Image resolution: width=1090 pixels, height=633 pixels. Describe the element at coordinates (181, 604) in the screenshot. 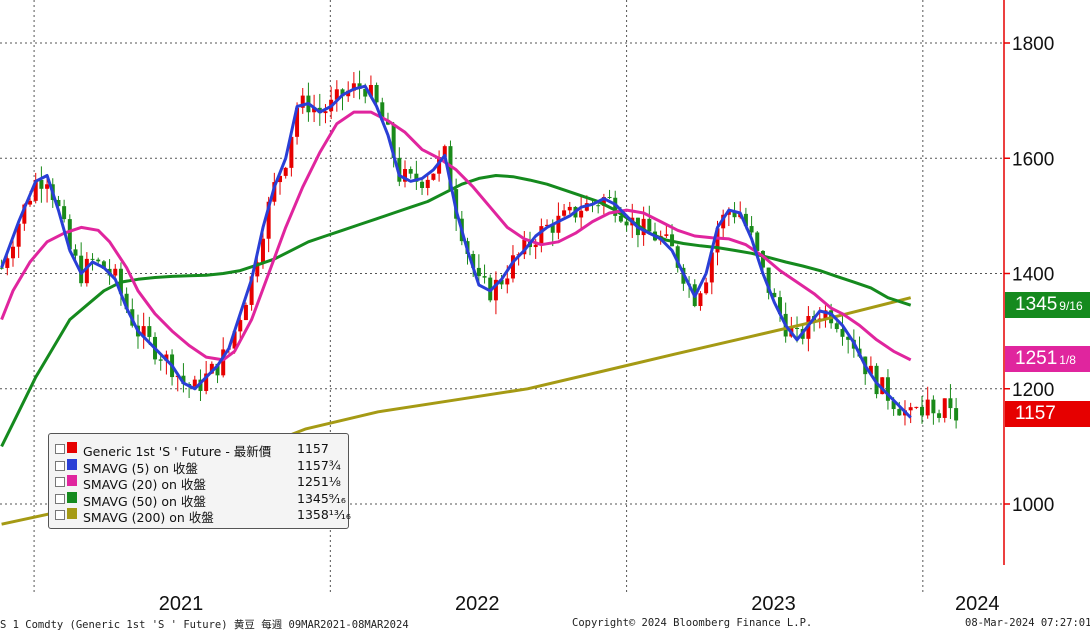

I see `x-tick-label: 2021` at that location.